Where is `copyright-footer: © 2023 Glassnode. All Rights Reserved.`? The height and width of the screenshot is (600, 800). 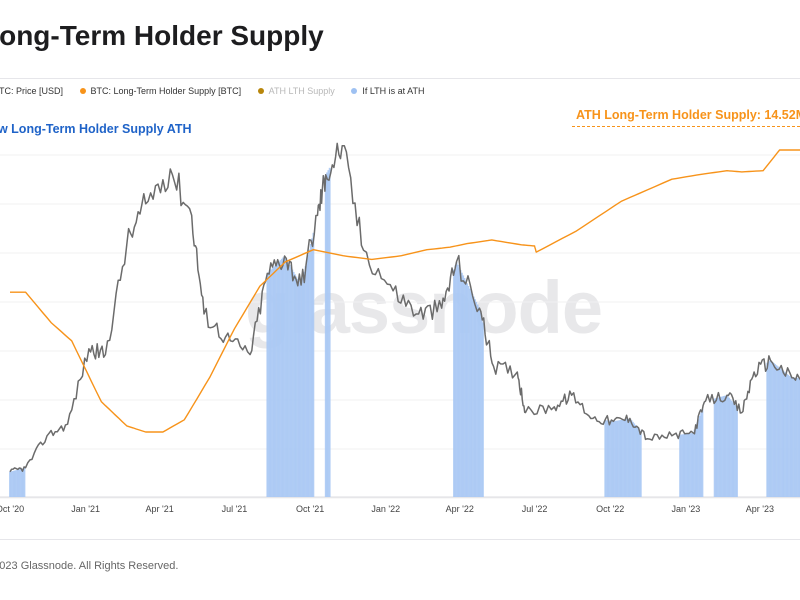 copyright-footer: © 2023 Glassnode. All Rights Reserved. is located at coordinates (89, 566).